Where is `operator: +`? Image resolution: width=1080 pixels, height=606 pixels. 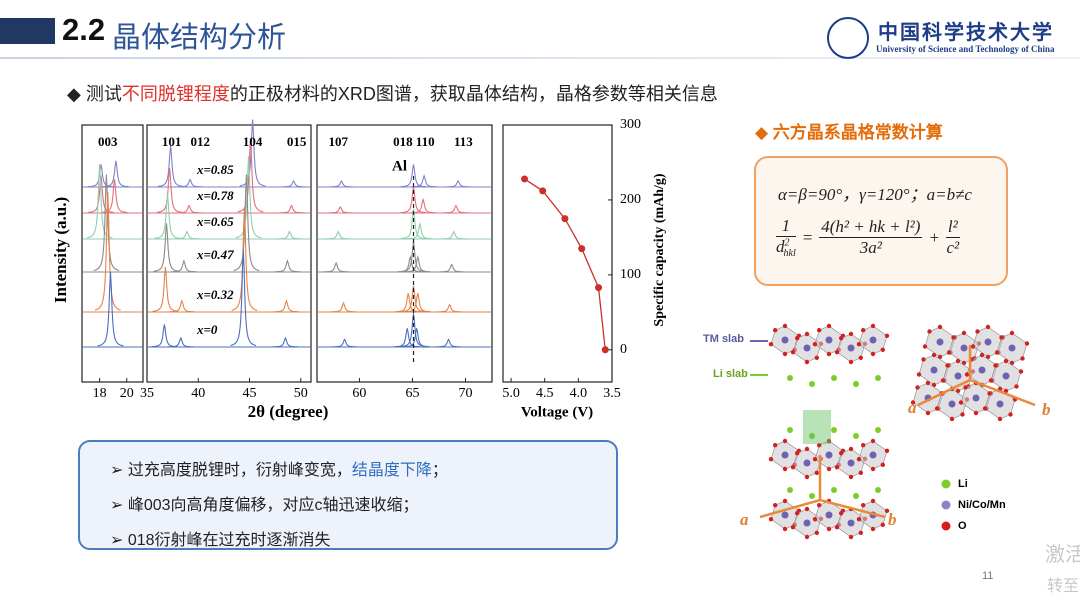 operator: + is located at coordinates (934, 237).